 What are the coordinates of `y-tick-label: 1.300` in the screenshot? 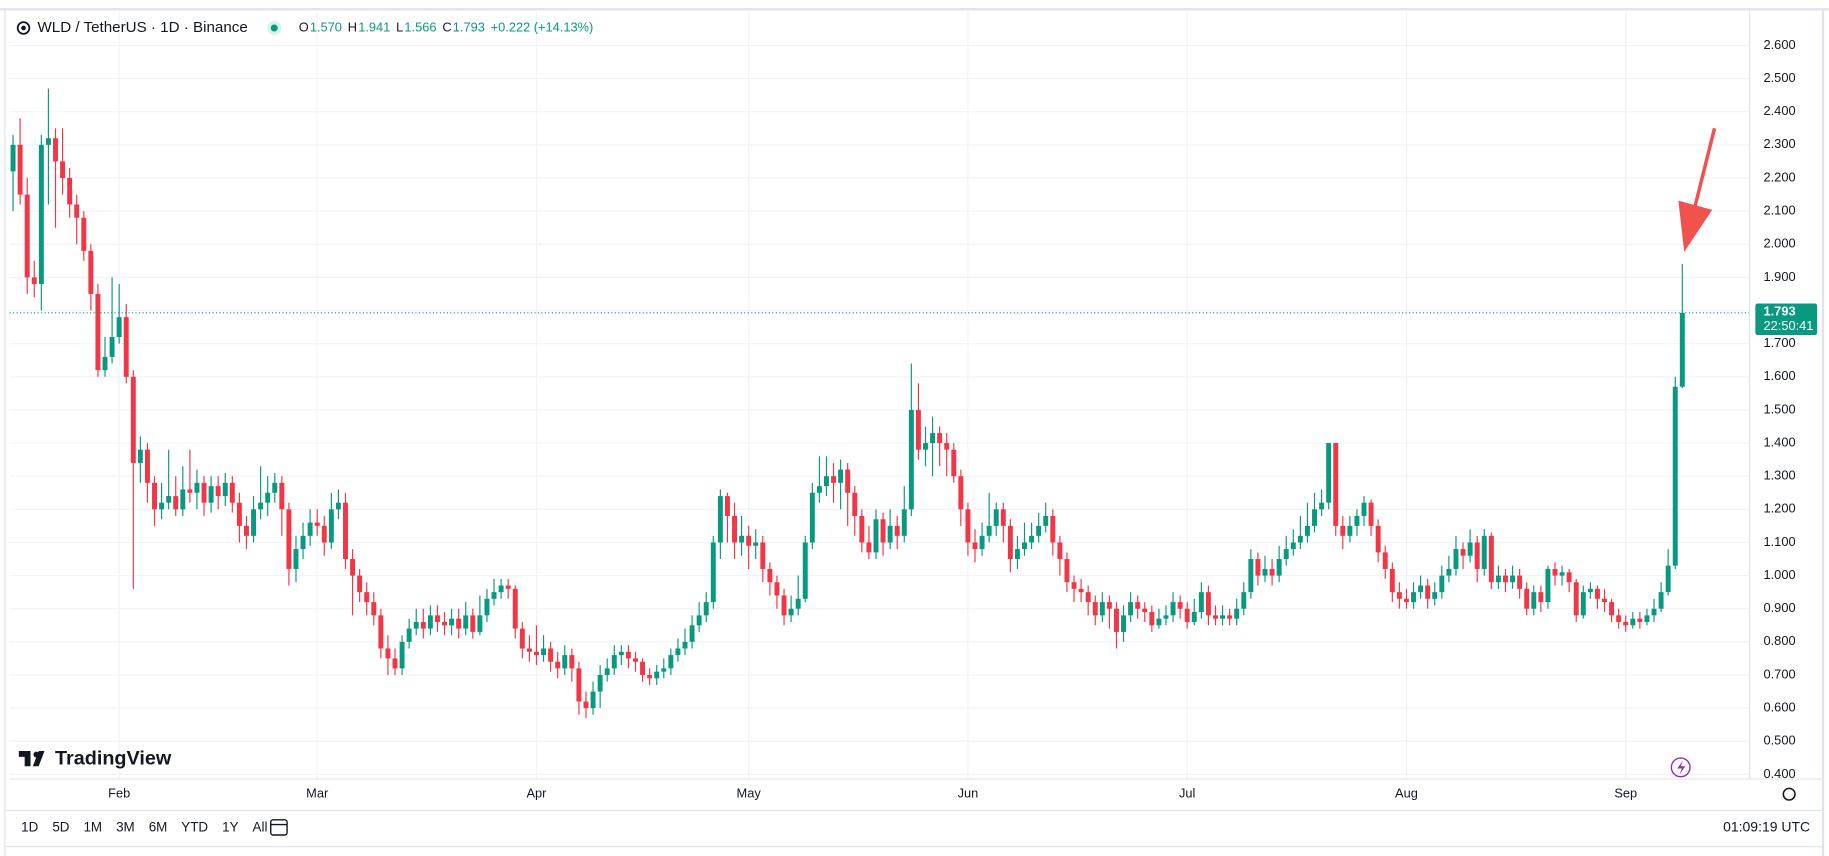 It's located at (1780, 475).